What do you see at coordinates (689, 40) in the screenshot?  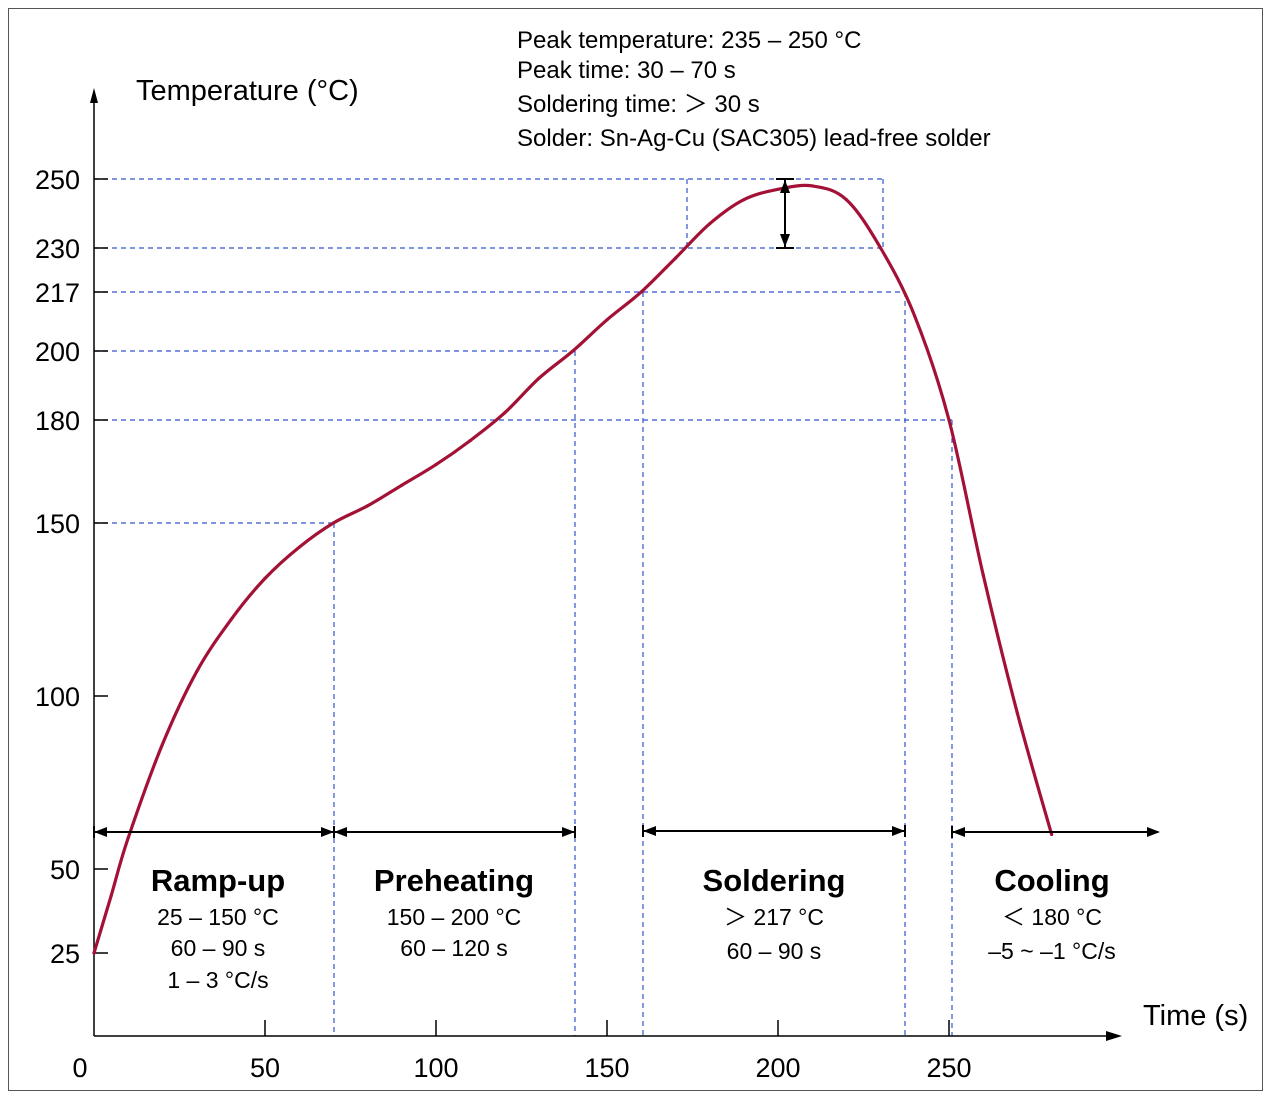 I see `note-peak-temperature: Peak temperature: 235 – 250 °C` at bounding box center [689, 40].